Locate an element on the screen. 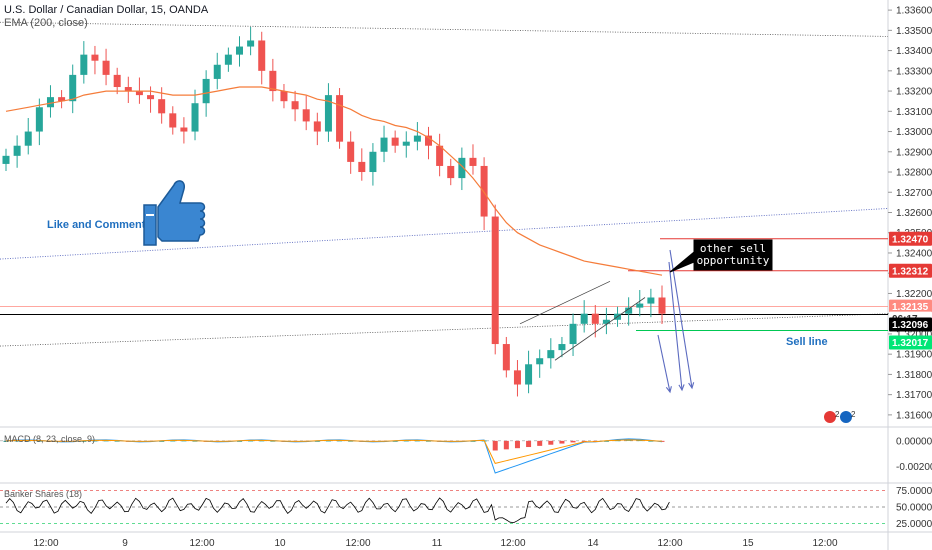 The height and width of the screenshot is (550, 932). price-tag-label: 1.32312 is located at coordinates (910, 271).